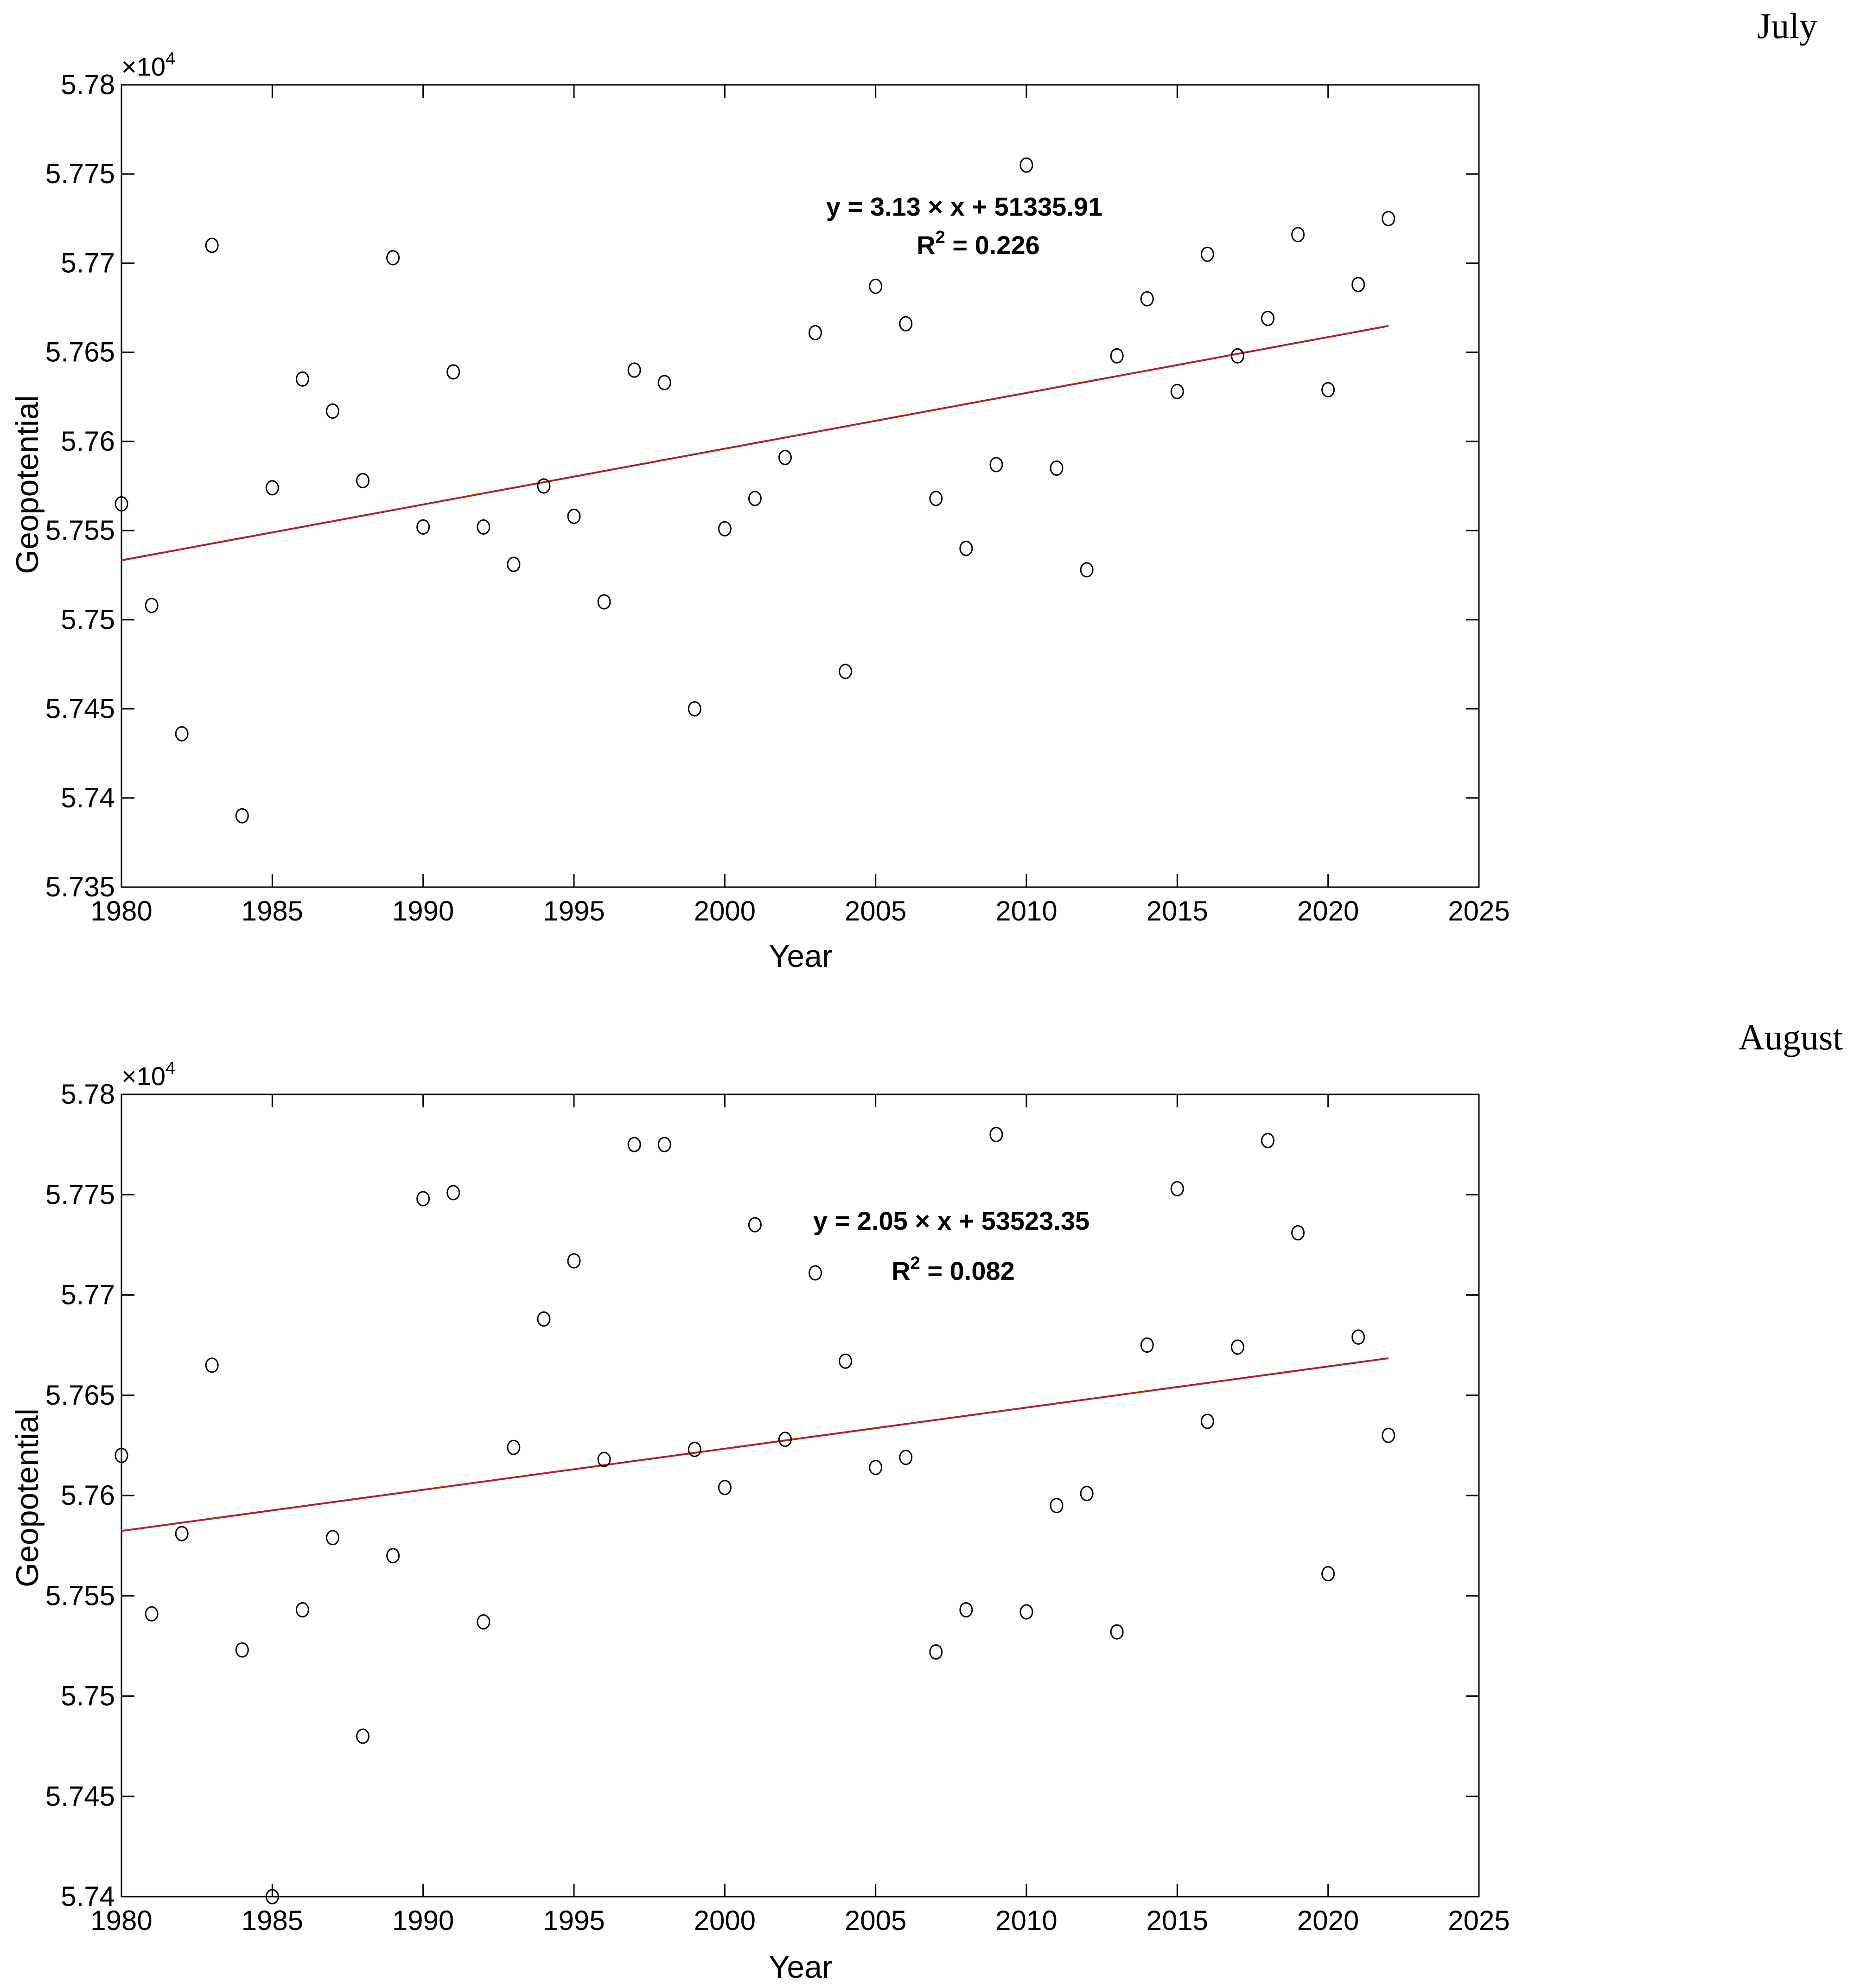  I want to click on x-tick-label: 2020, so click(1328, 1920).